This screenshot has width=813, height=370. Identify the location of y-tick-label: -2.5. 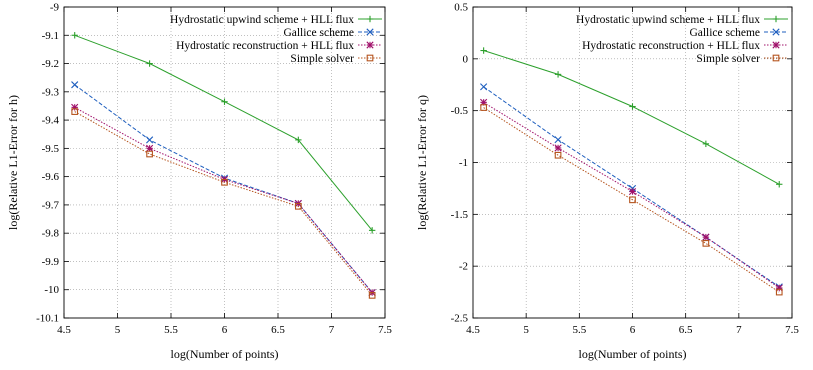
(460, 319).